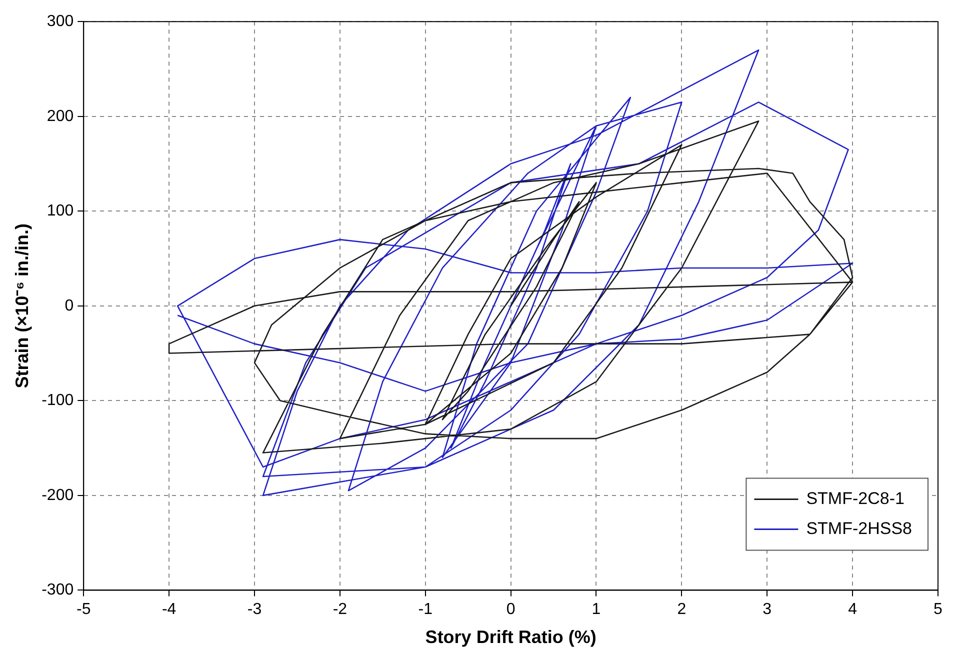 The width and height of the screenshot is (968, 667). Describe the element at coordinates (425, 609) in the screenshot. I see `x-tick-label: -1` at that location.